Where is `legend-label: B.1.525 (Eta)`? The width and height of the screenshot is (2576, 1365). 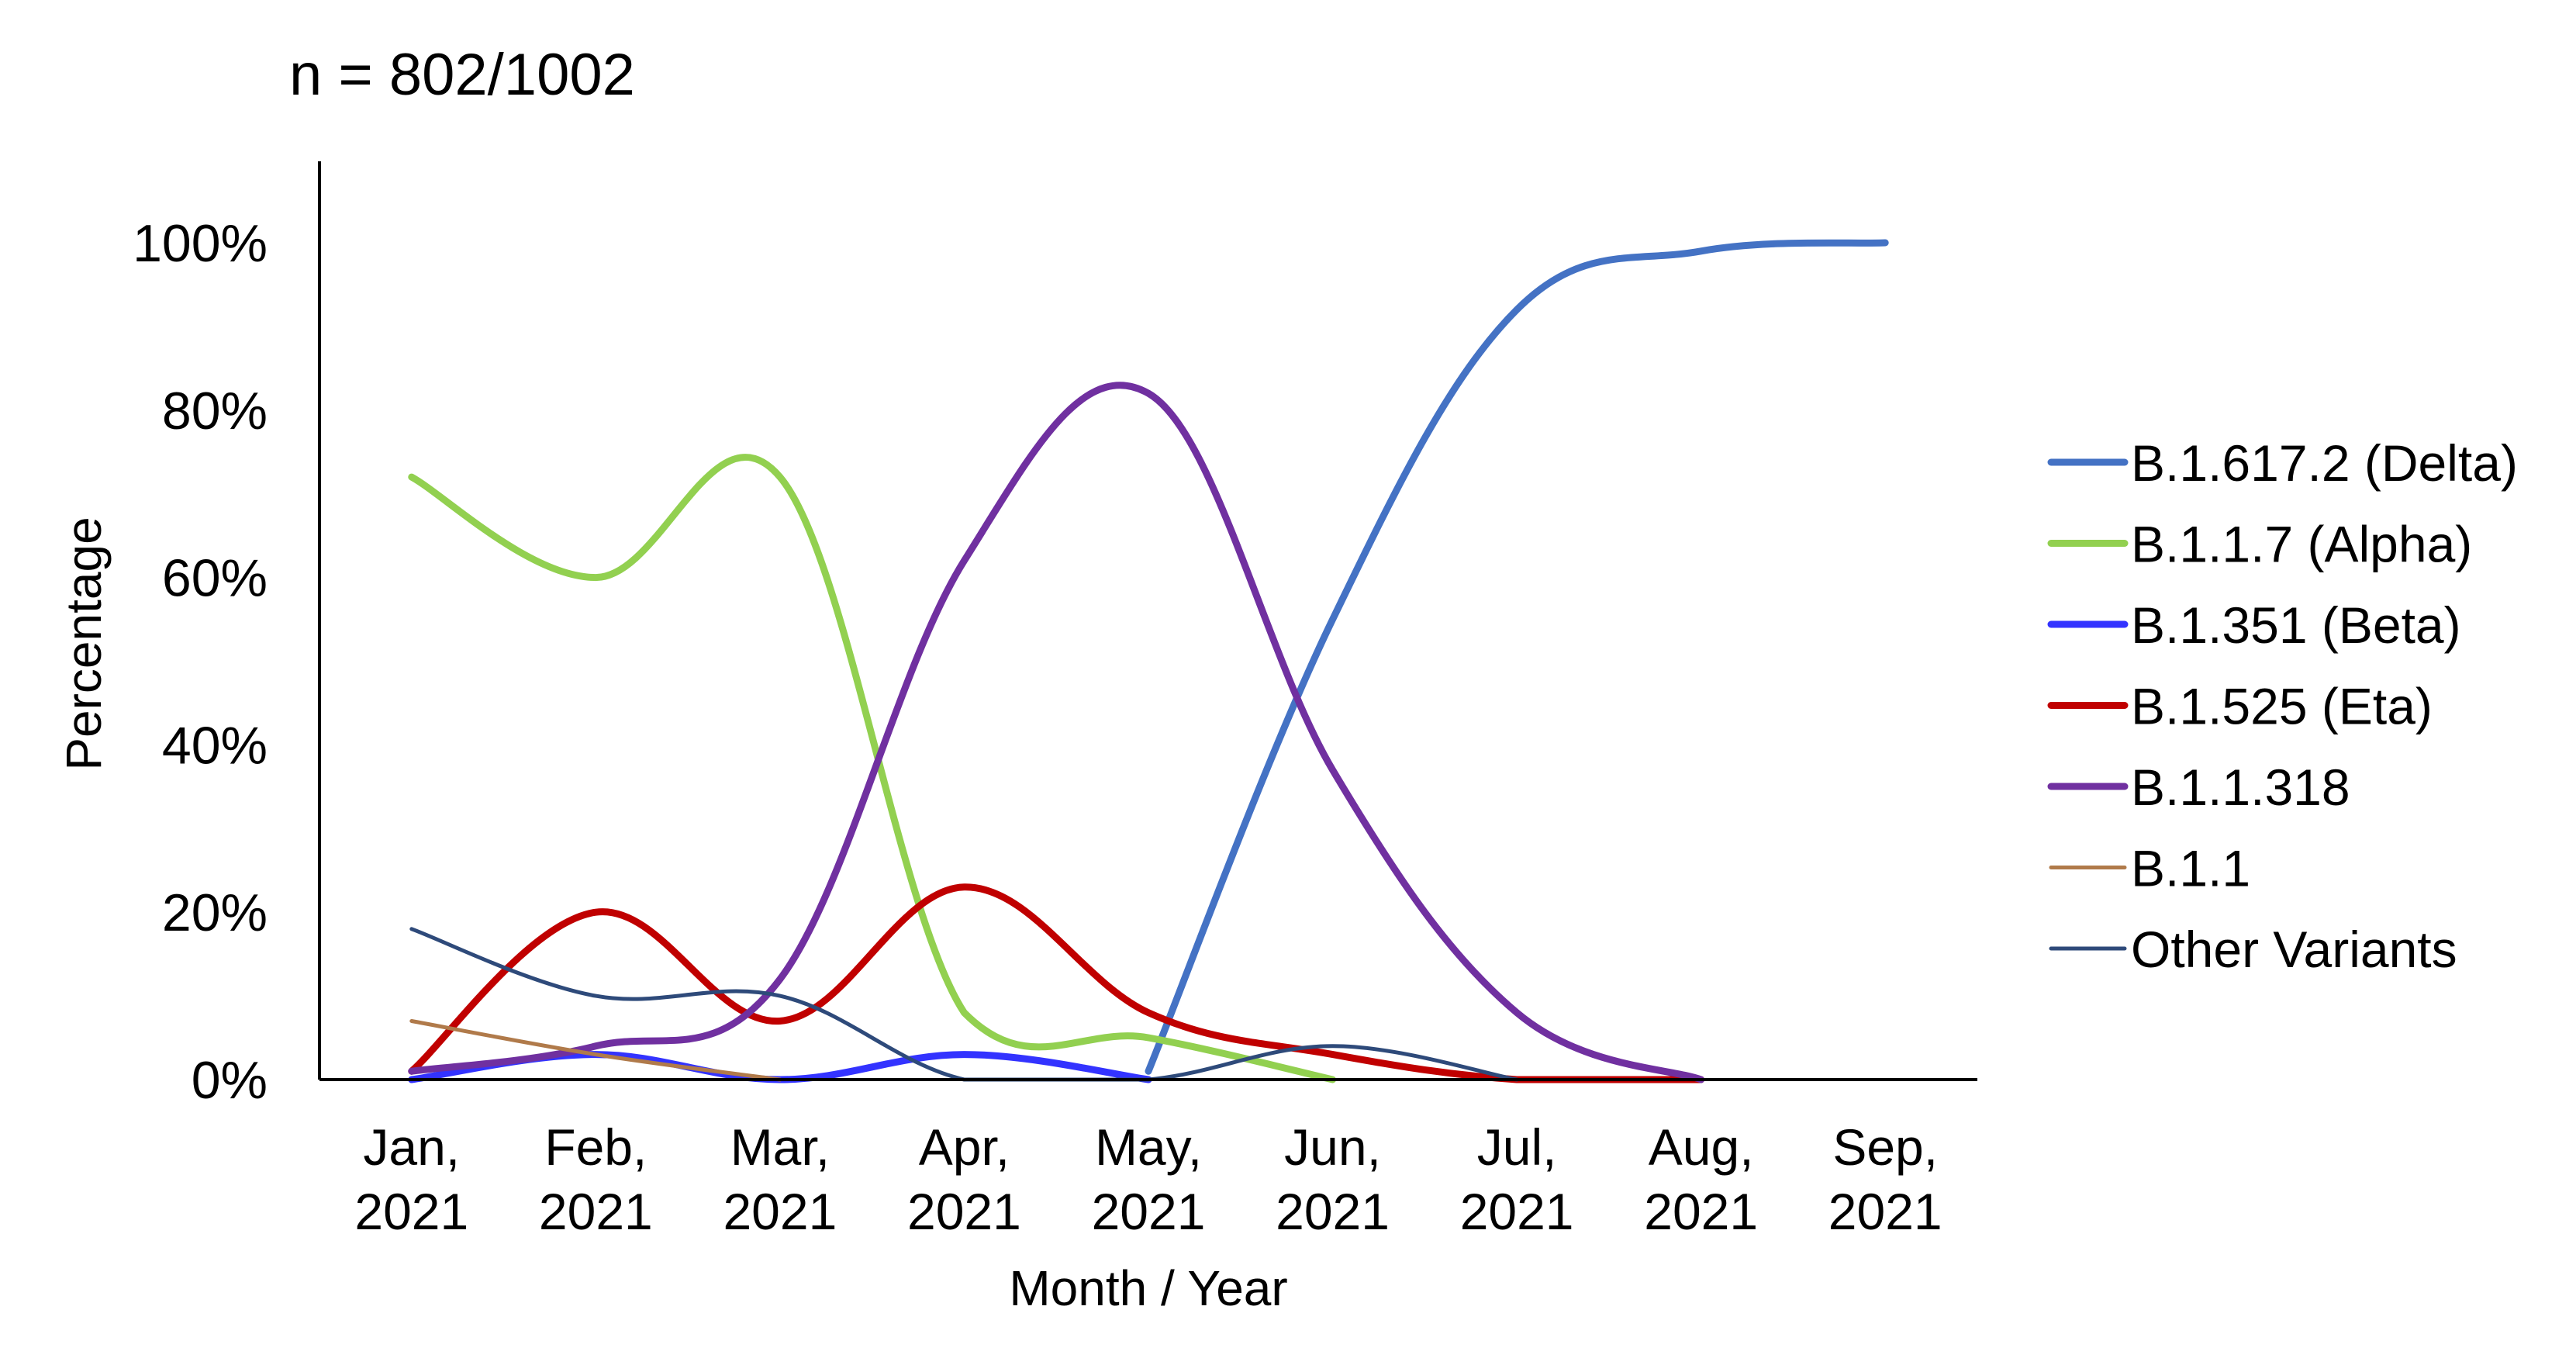 legend-label: B.1.525 (Eta) is located at coordinates (2282, 706).